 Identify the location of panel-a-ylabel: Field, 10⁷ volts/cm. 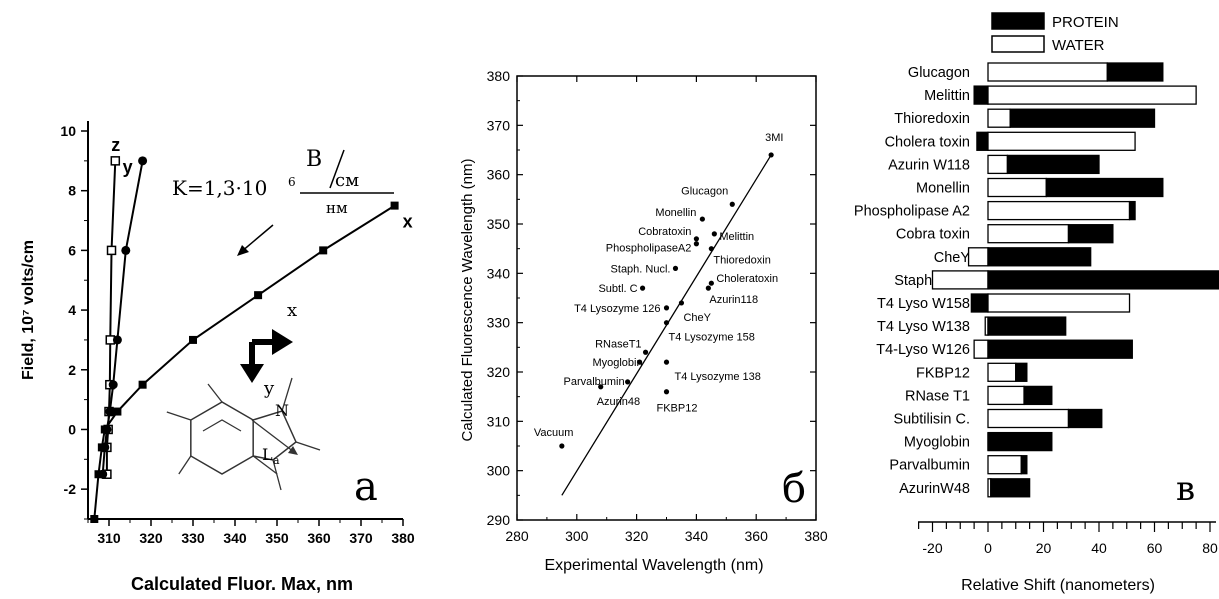
(28, 310).